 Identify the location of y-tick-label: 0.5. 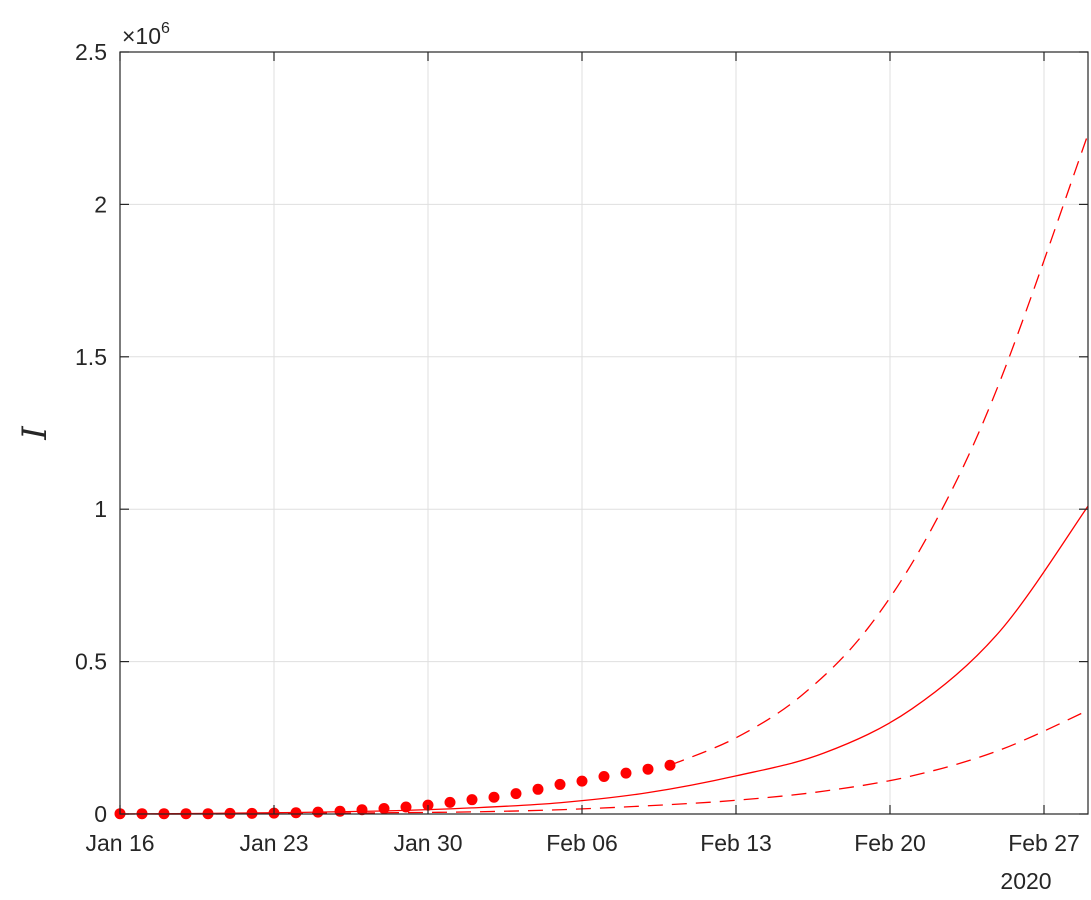
(91, 662).